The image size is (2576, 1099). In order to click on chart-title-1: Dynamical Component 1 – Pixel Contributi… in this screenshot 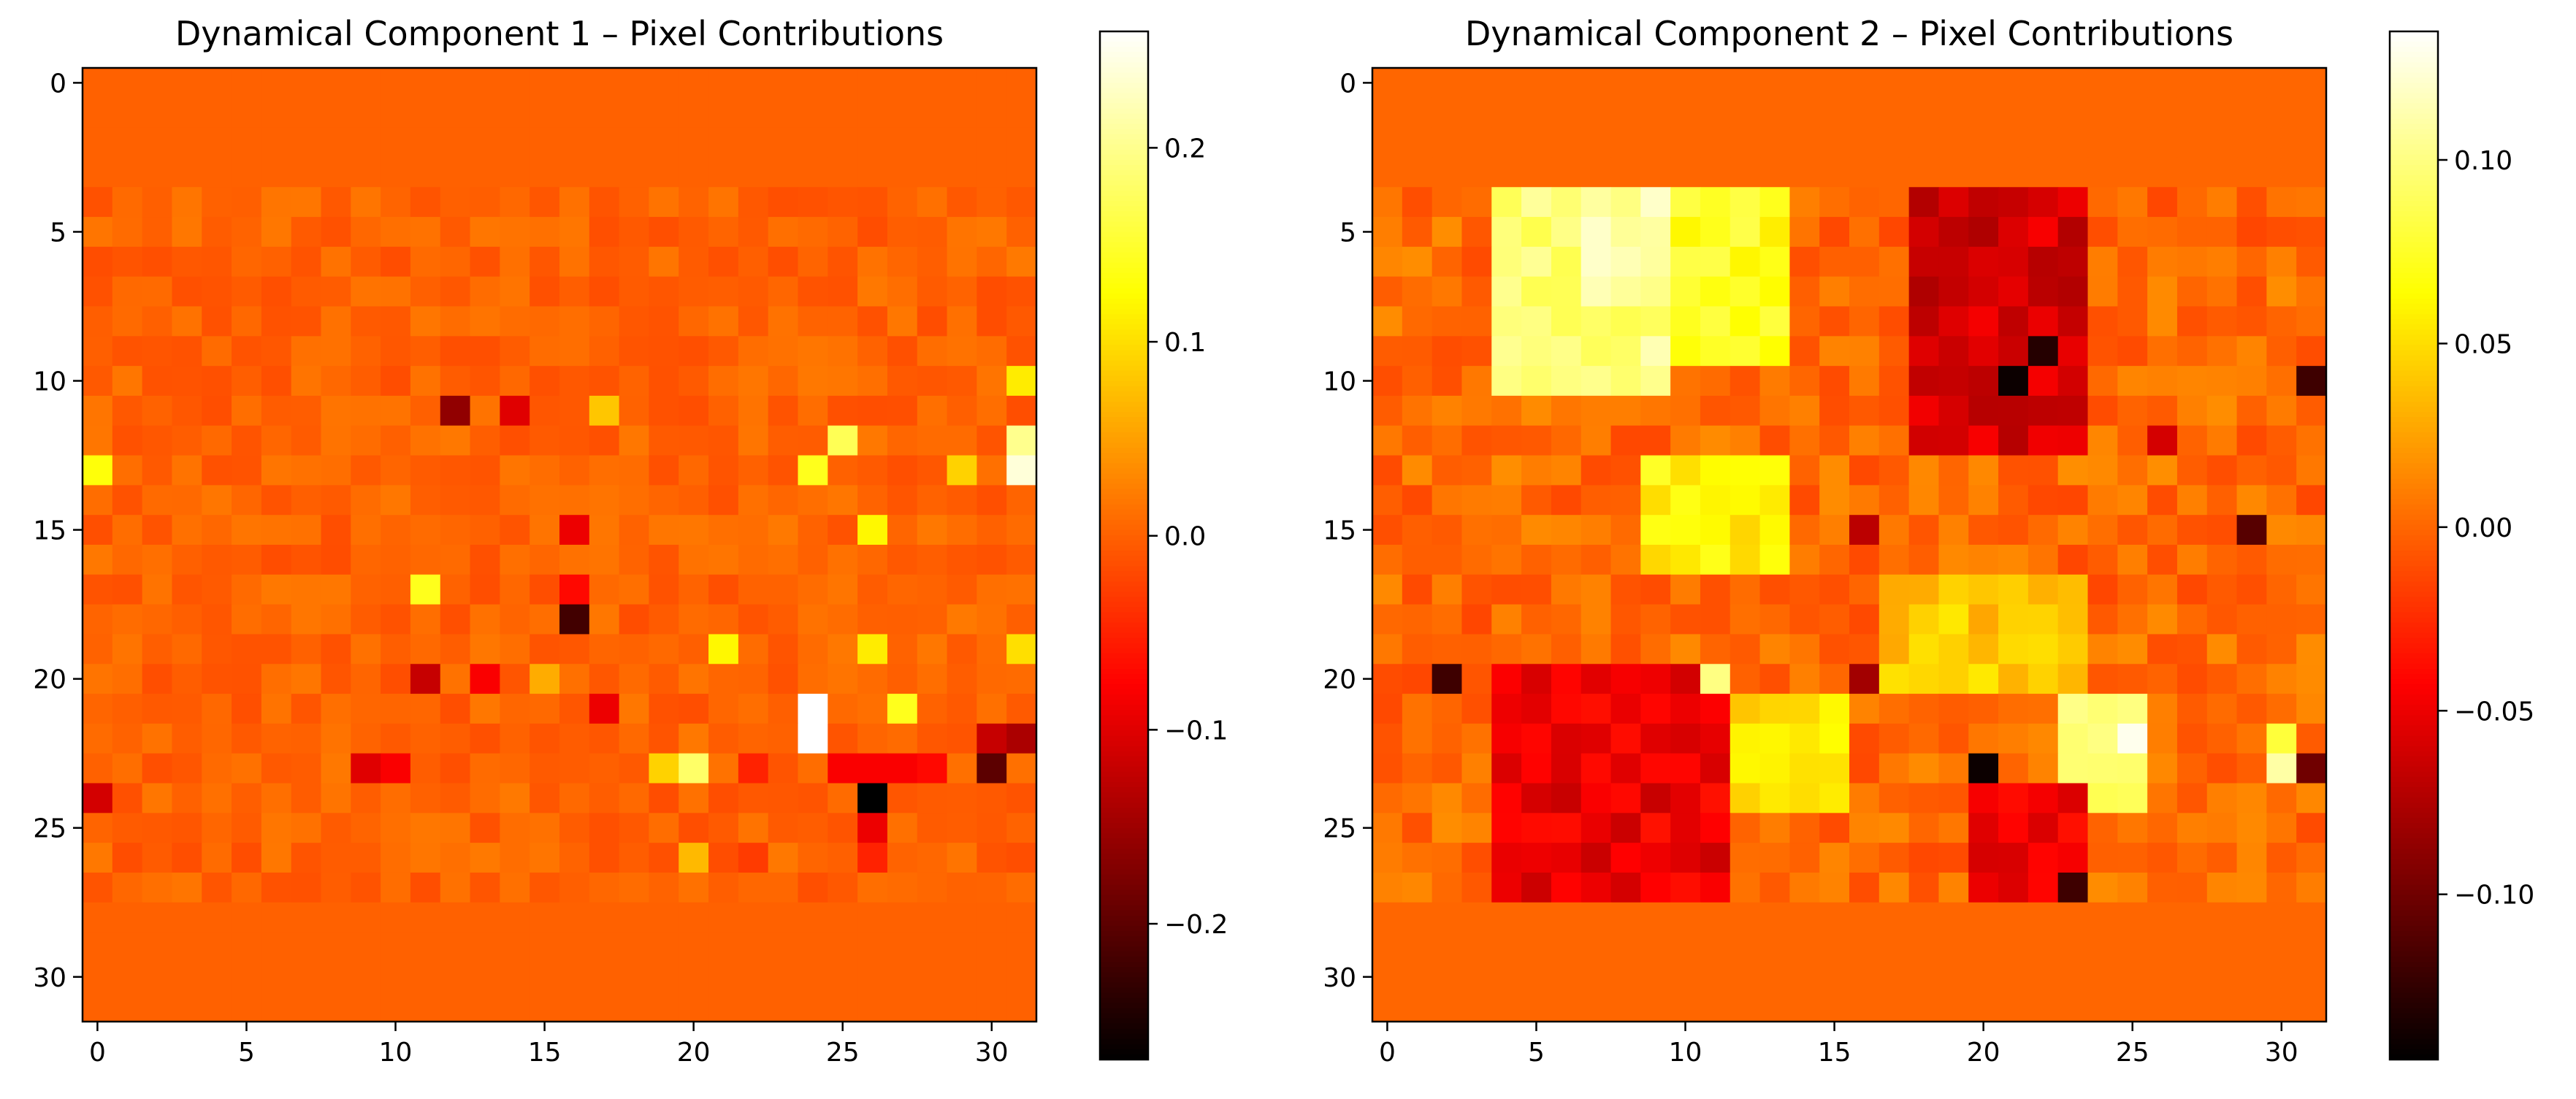, I will do `click(559, 33)`.